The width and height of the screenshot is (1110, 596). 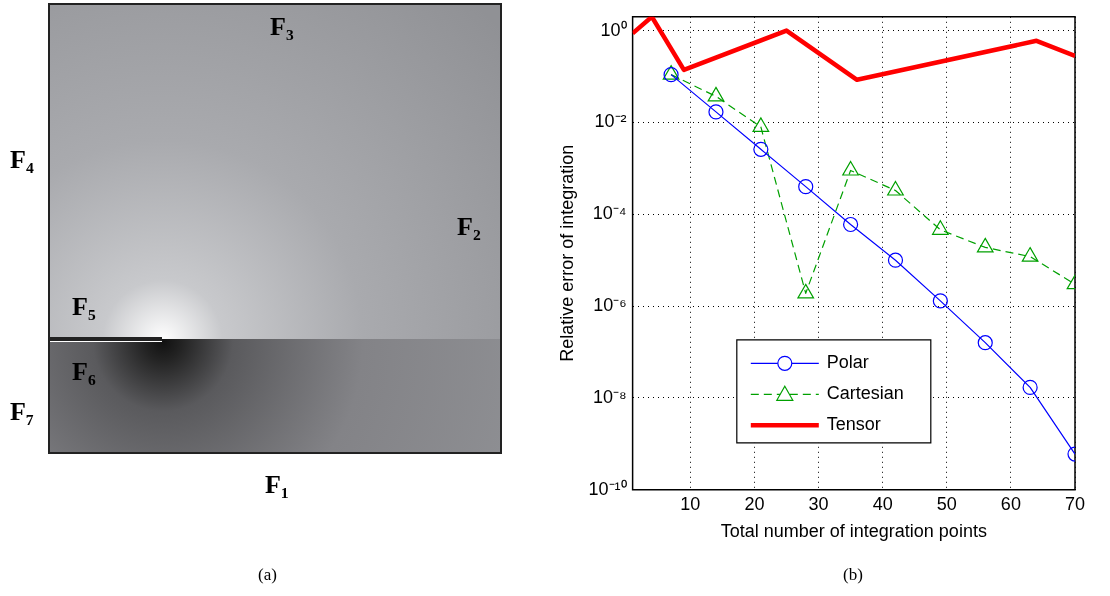 I want to click on text: F₆, so click(x=84, y=372).